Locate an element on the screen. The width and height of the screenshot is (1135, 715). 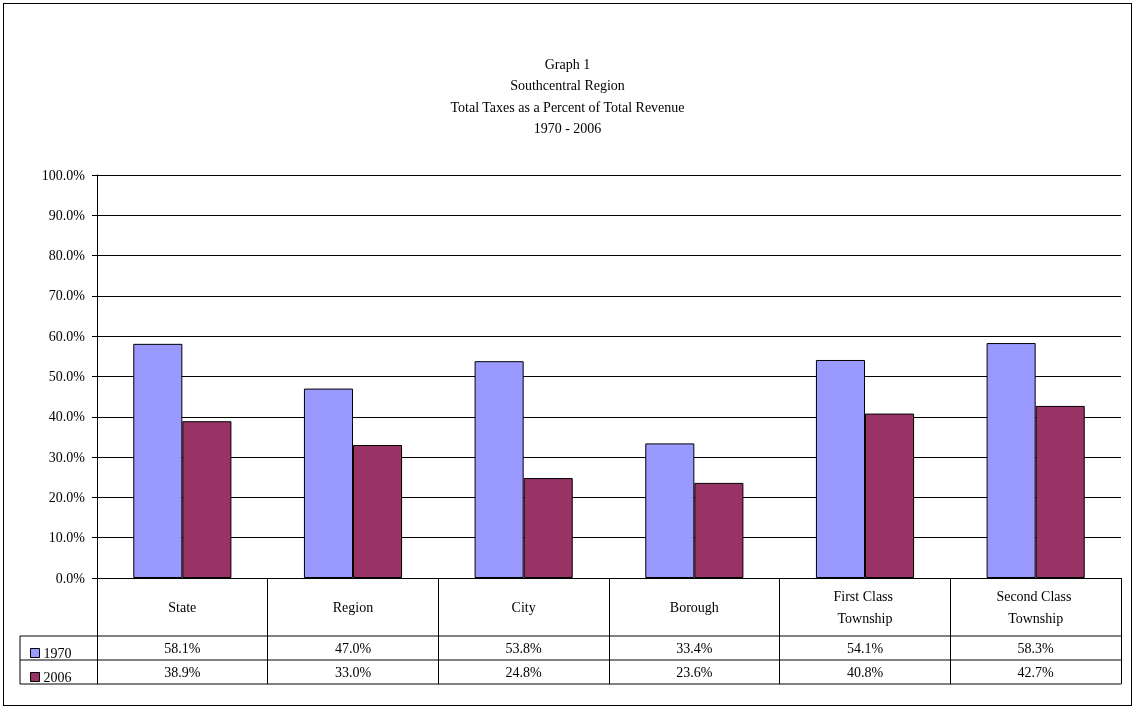
legend-label: 2006 is located at coordinates (57, 677).